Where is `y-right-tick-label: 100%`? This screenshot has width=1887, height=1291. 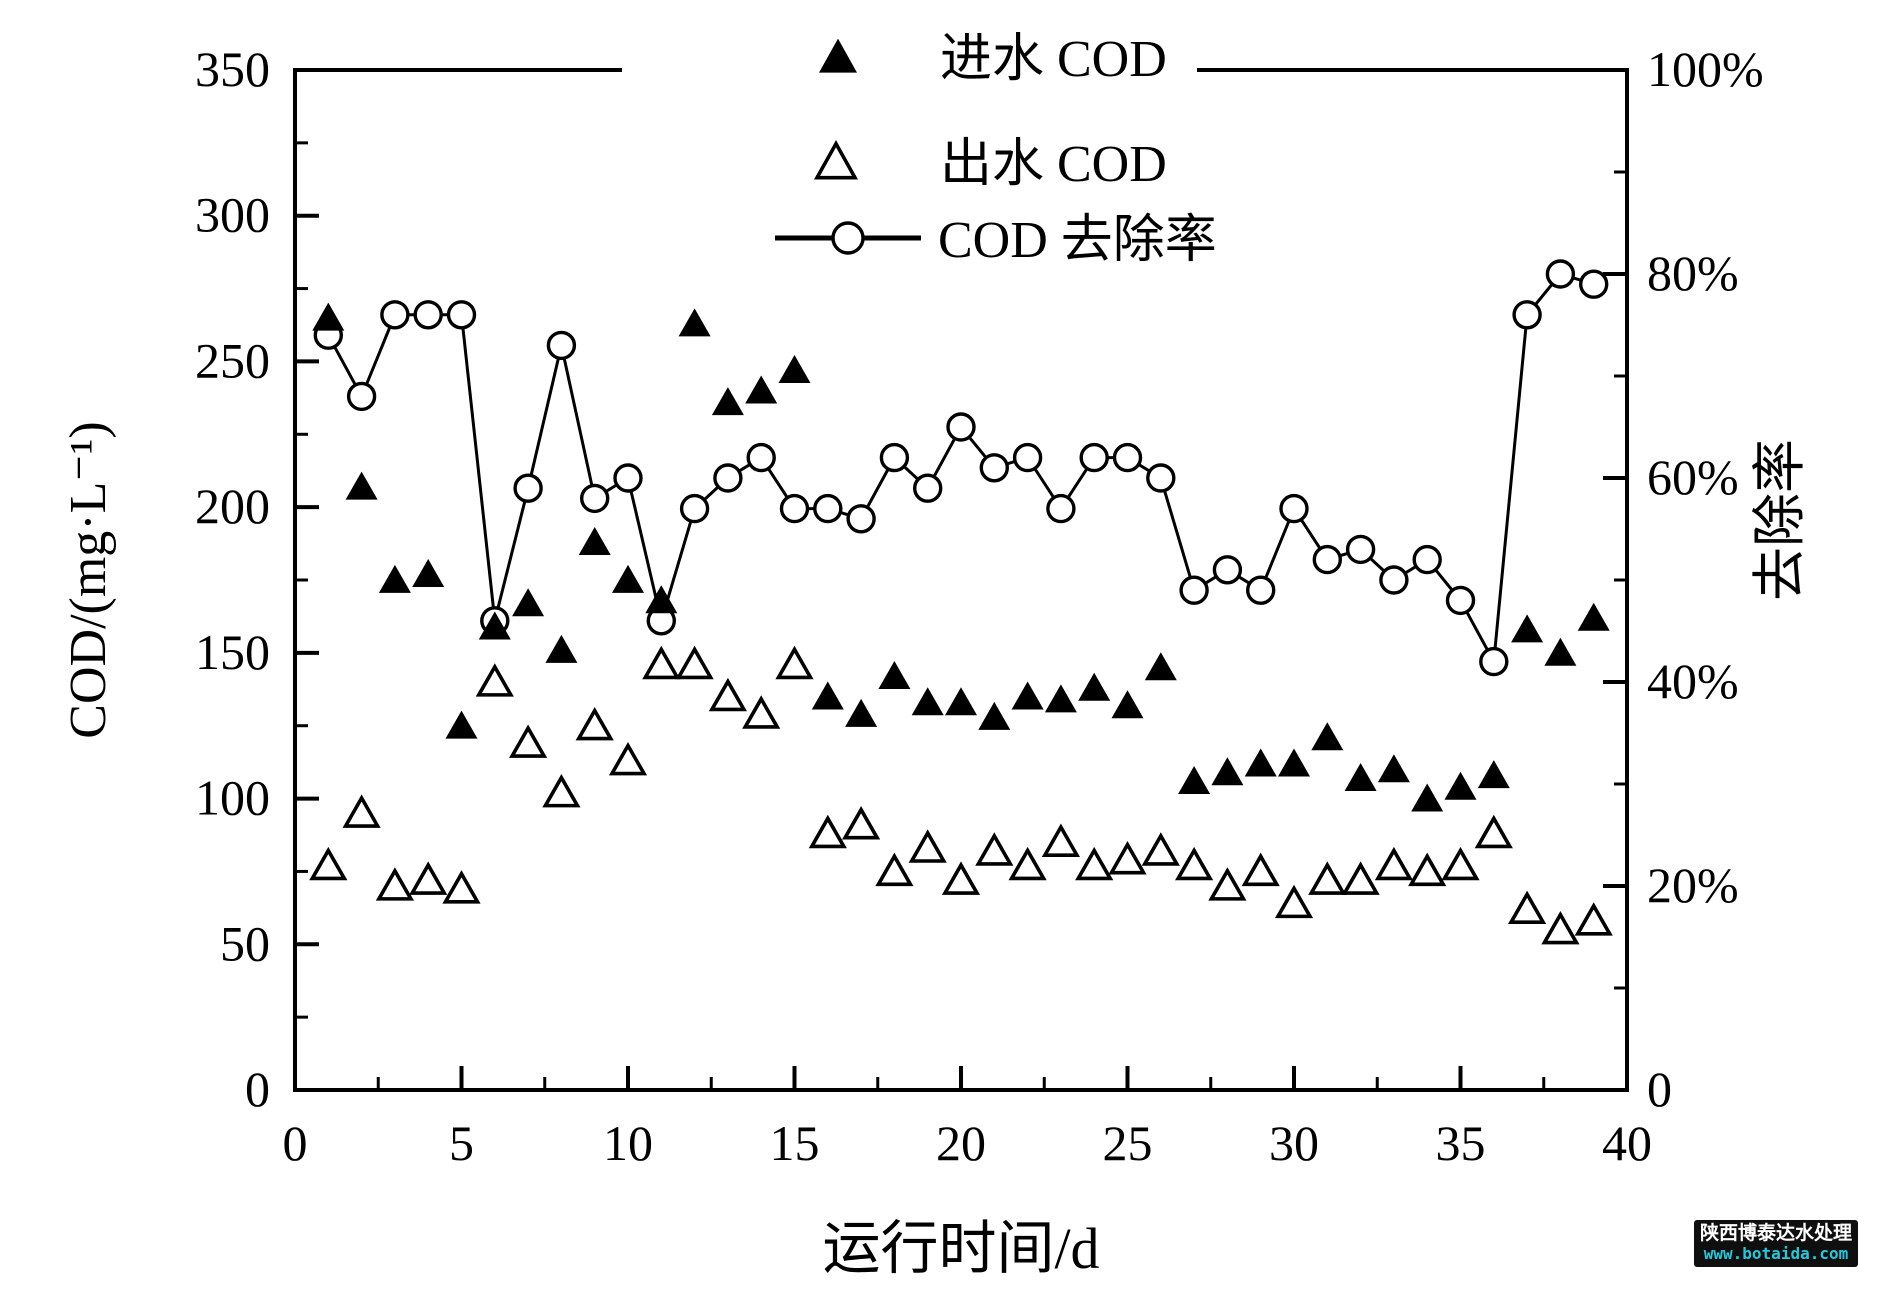
y-right-tick-label: 100% is located at coordinates (1705, 69).